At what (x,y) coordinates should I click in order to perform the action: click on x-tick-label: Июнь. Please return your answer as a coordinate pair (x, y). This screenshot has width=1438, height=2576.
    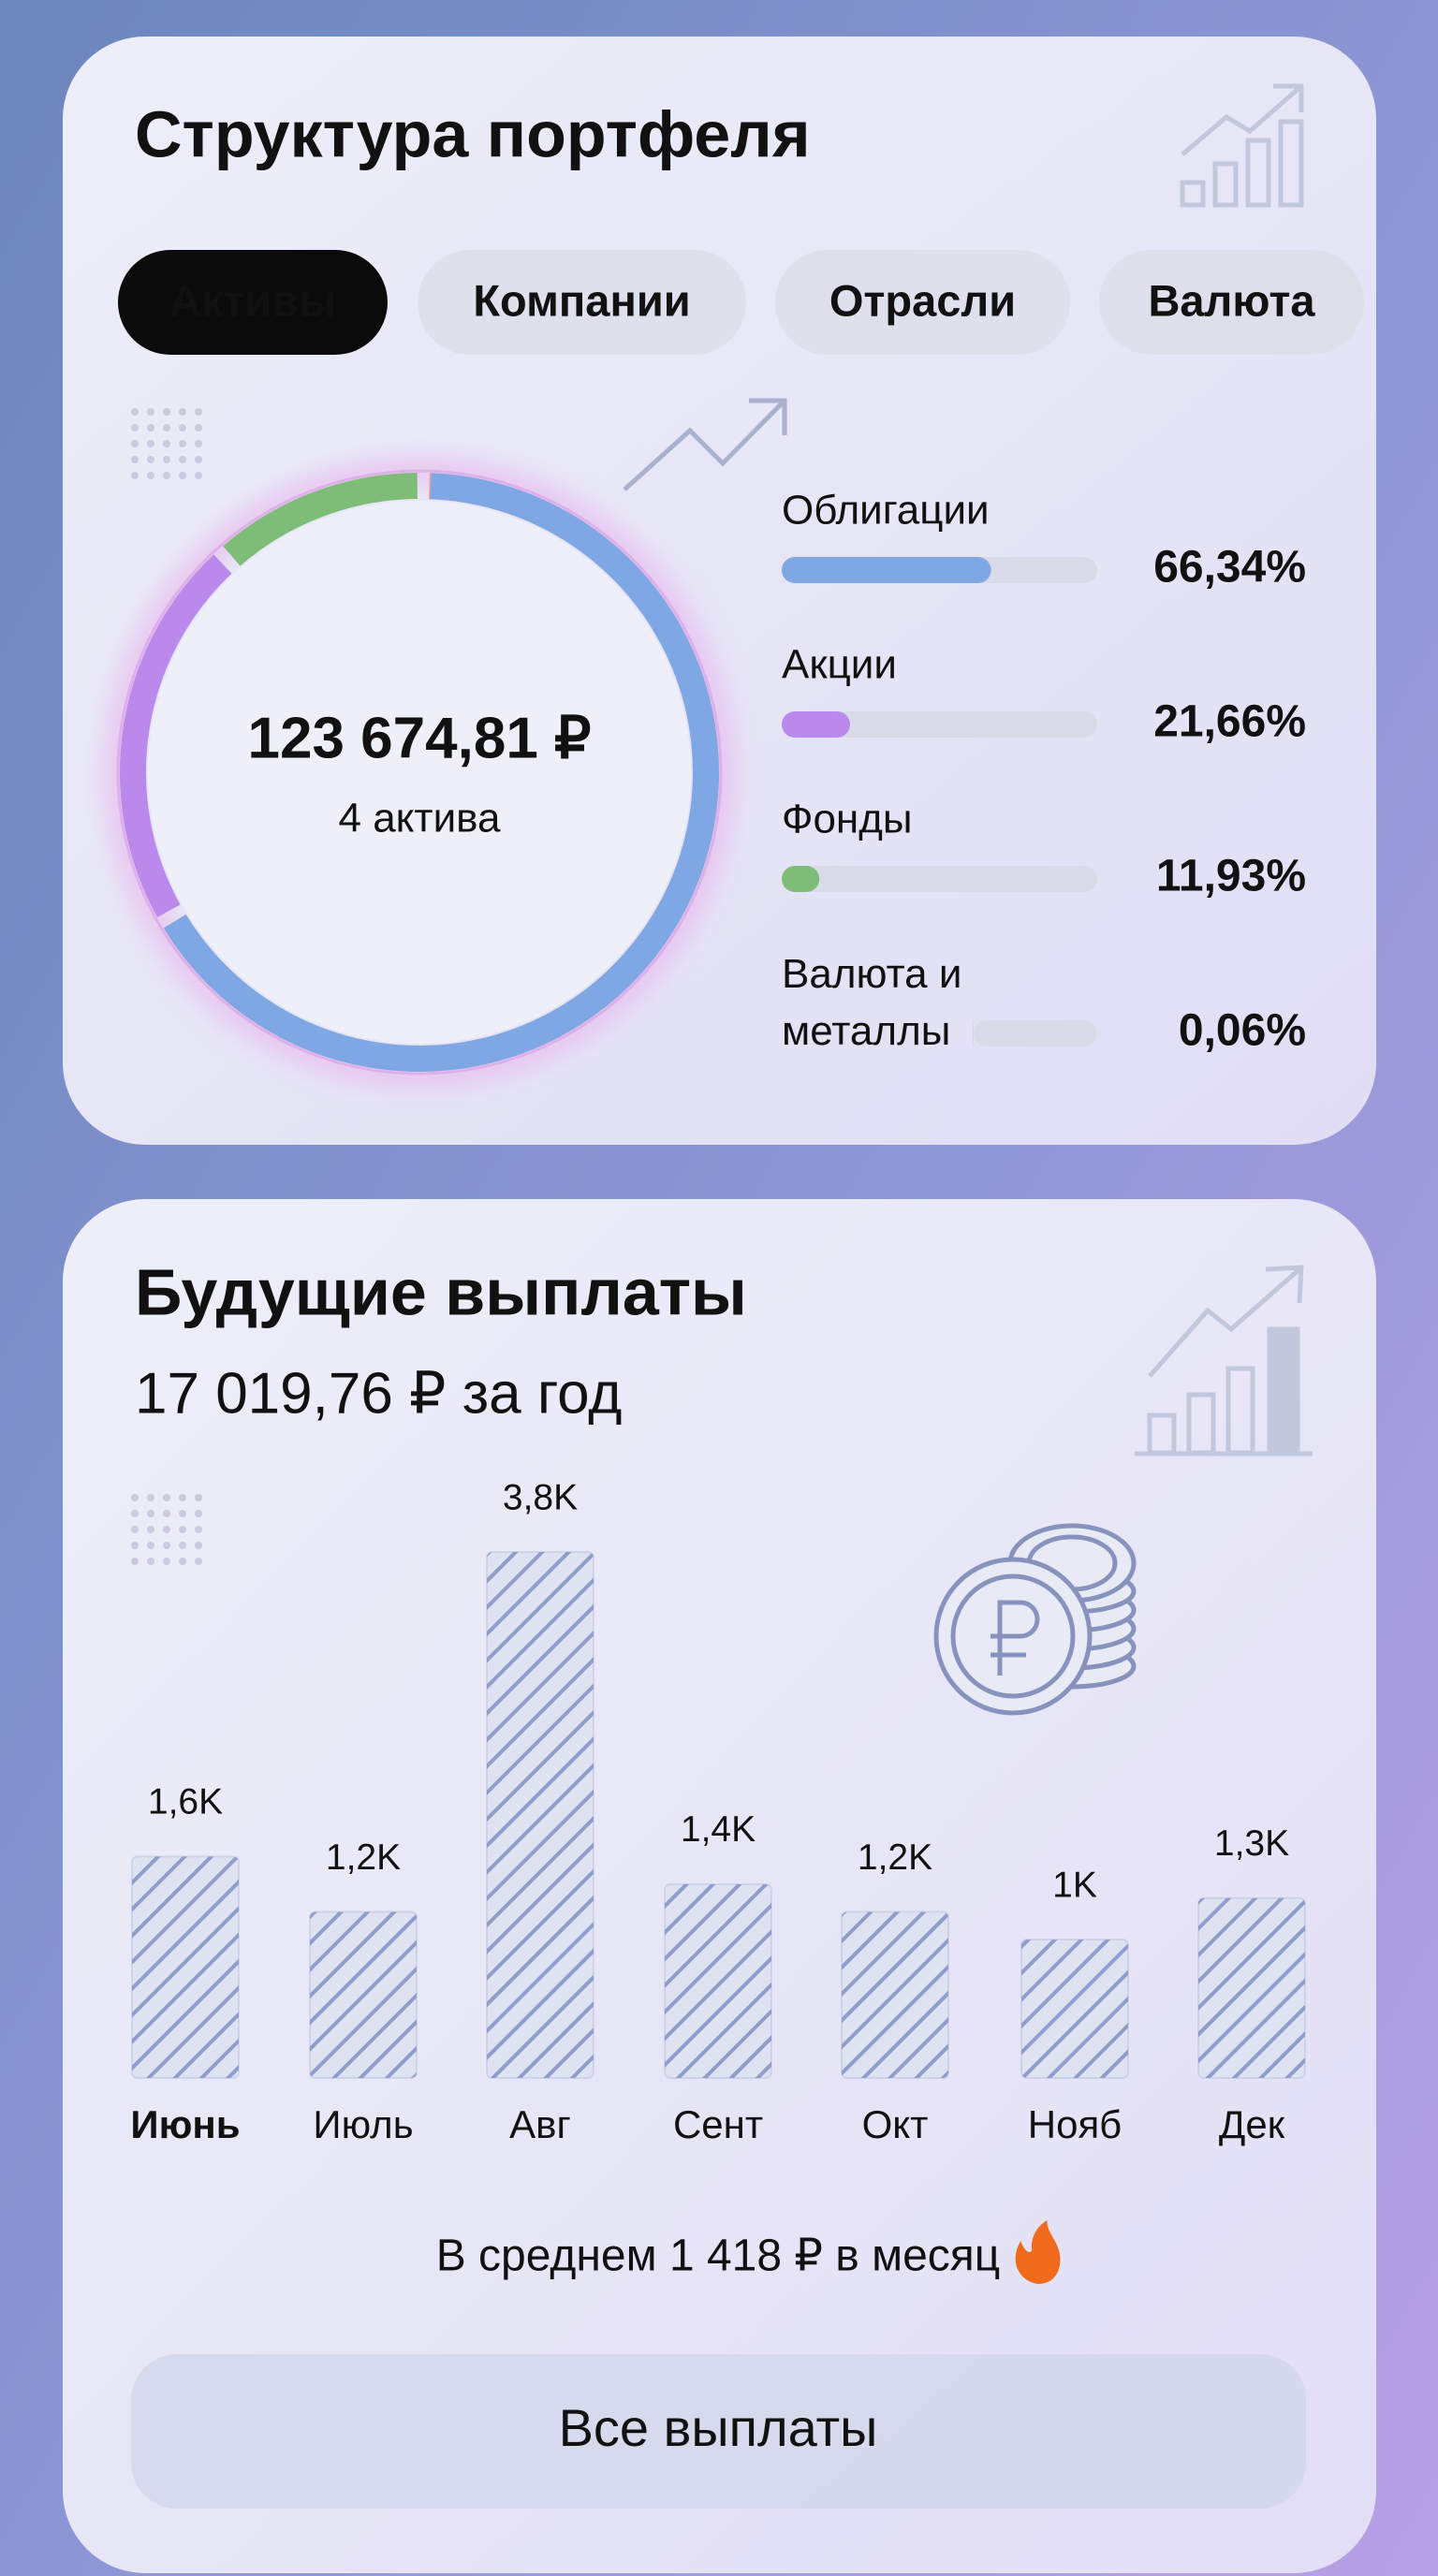
    Looking at the image, I should click on (185, 2124).